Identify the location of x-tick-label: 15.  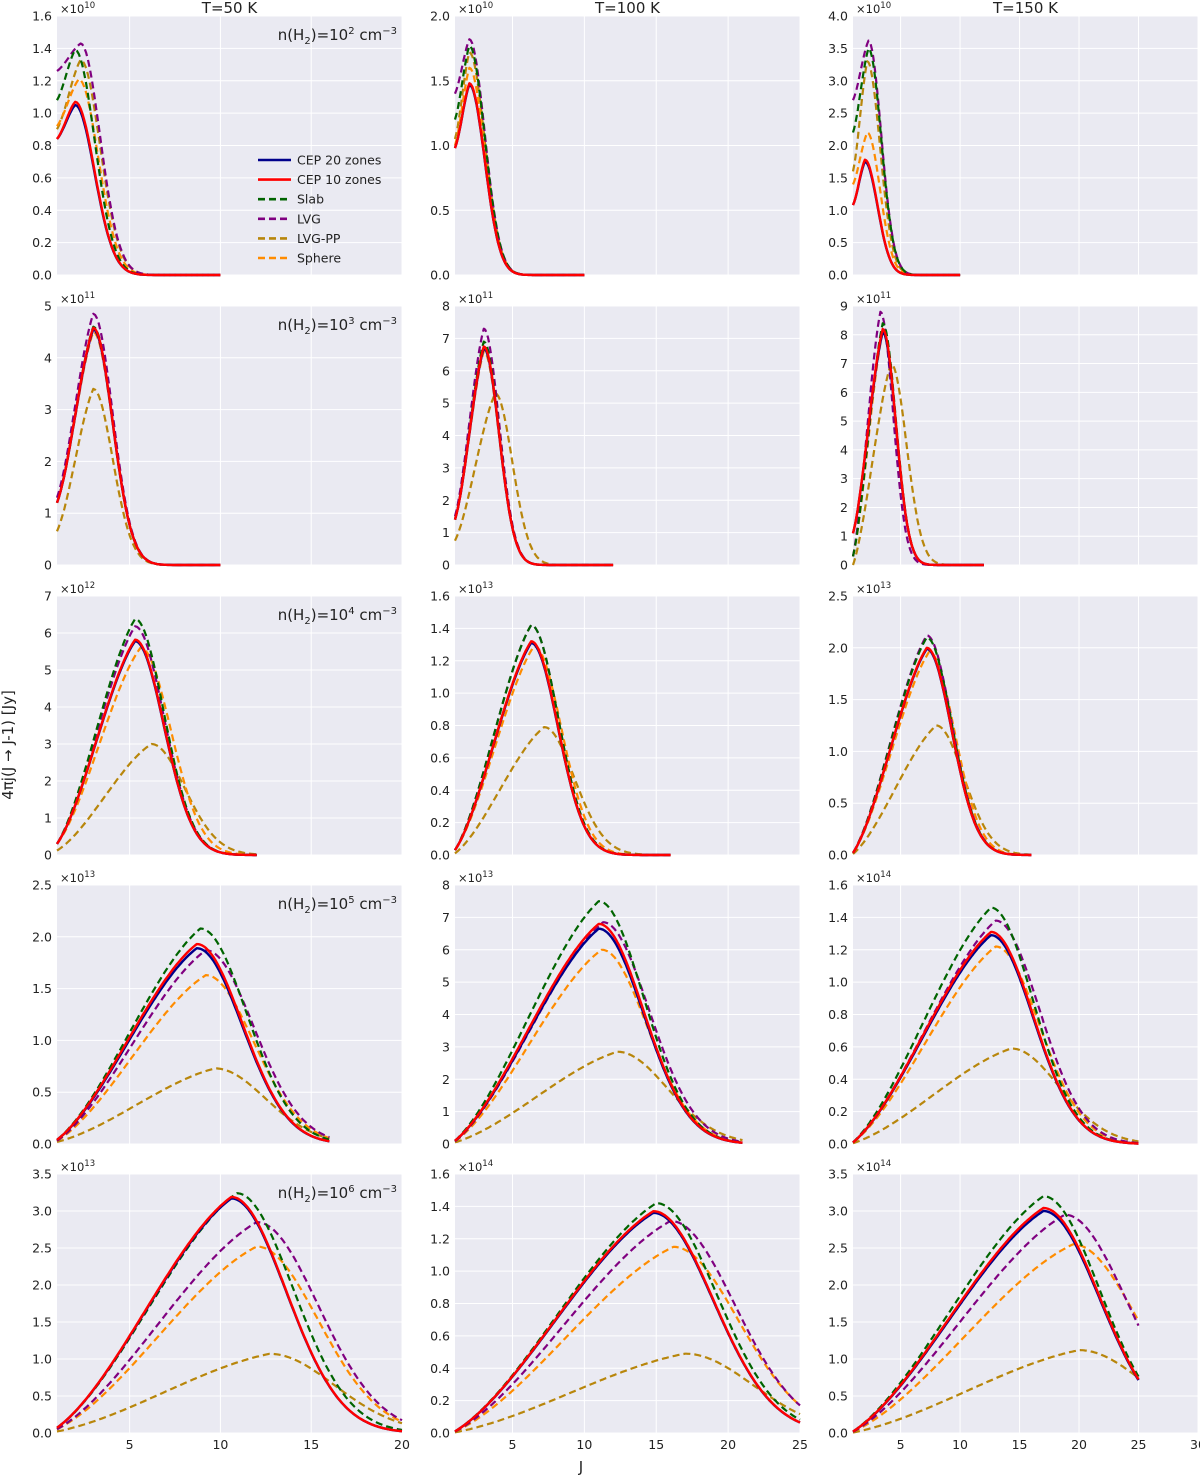
(1020, 1444).